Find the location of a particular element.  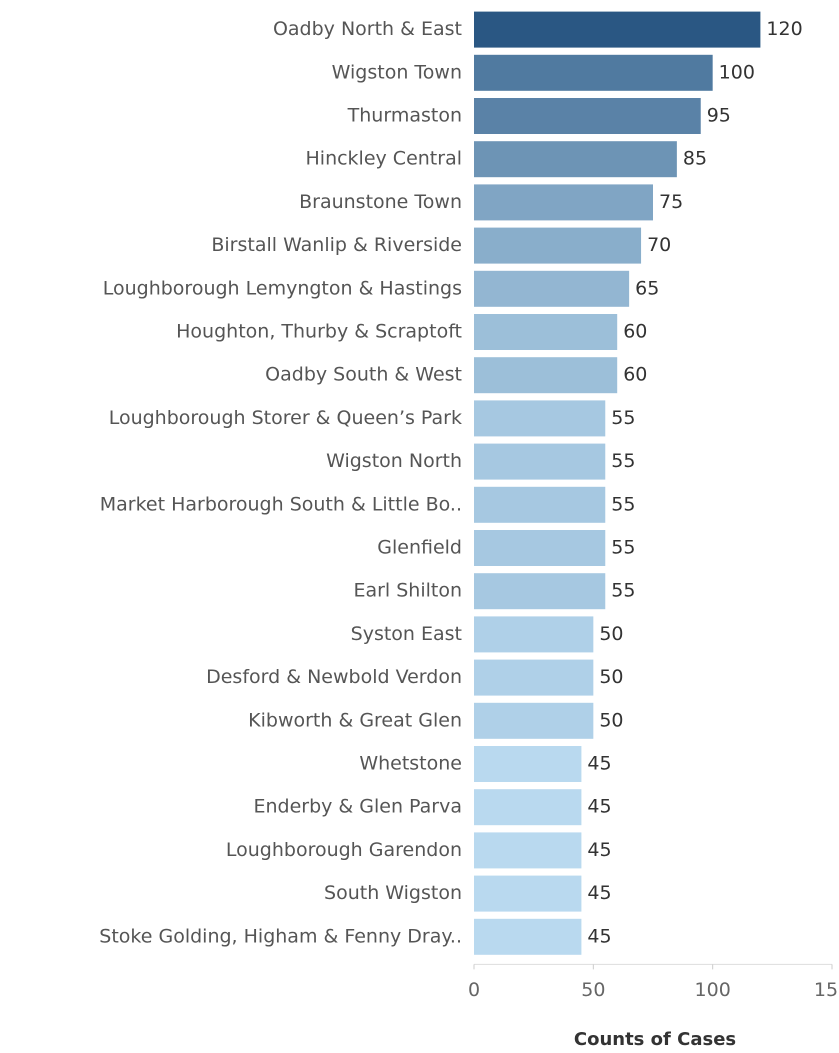

value-label: 85 is located at coordinates (695, 159).